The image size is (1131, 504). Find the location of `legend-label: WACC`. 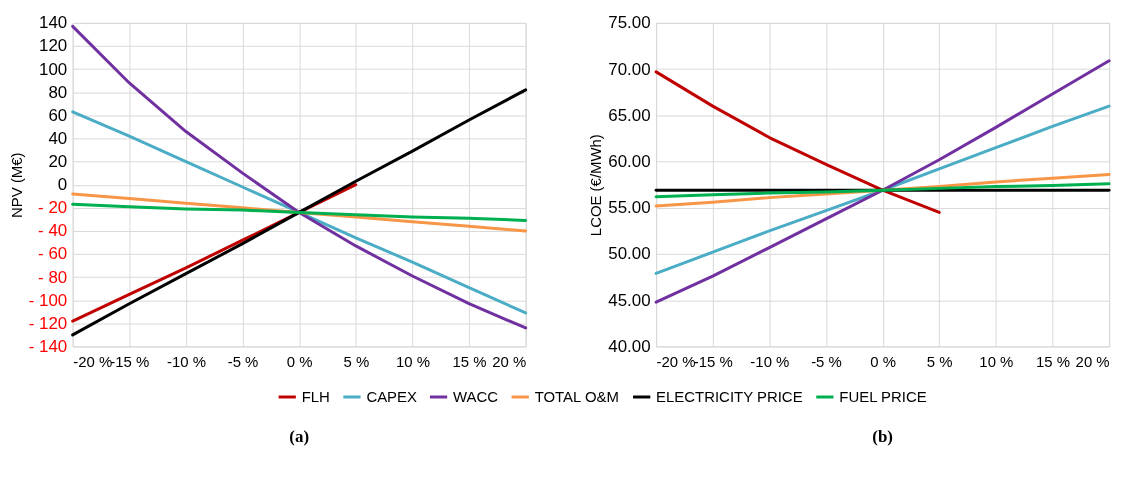

legend-label: WACC is located at coordinates (476, 396).